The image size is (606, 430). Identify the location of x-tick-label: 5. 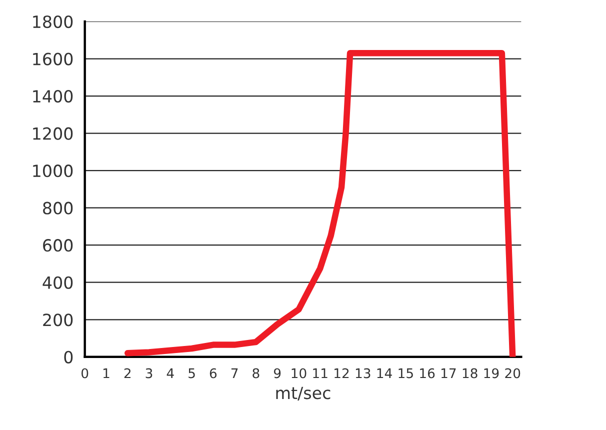
(191, 373).